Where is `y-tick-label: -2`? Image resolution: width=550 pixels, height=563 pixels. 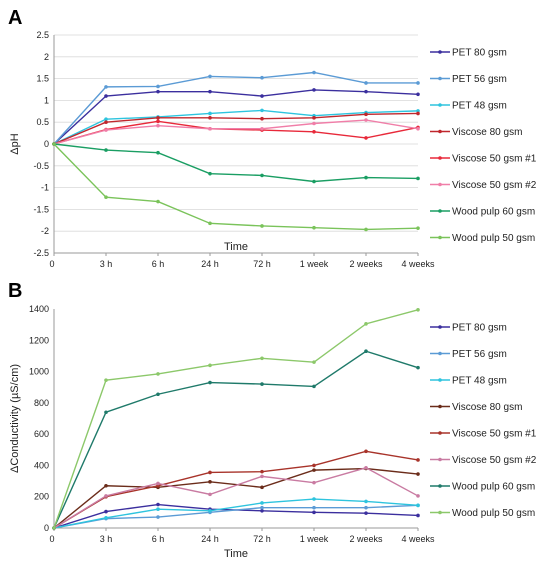 y-tick-label: -2 is located at coordinates (45, 231).